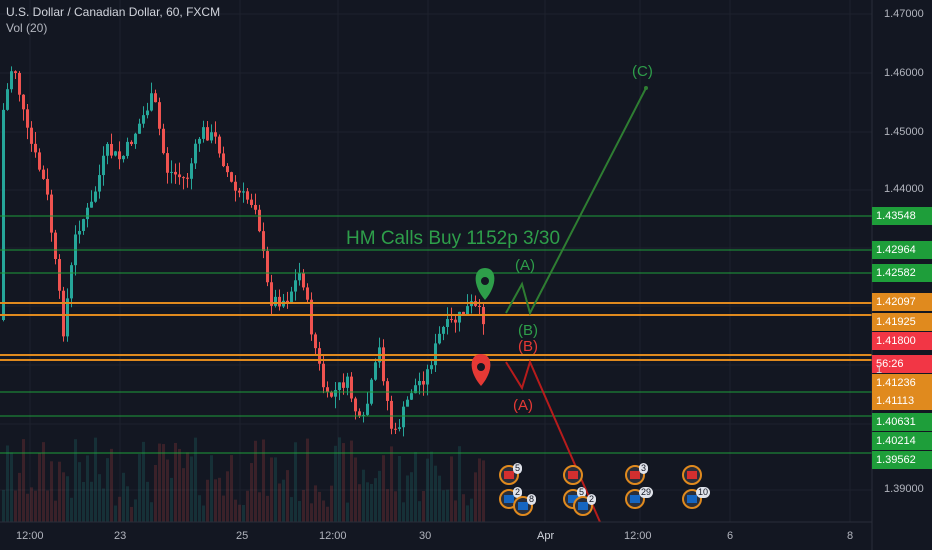 This screenshot has width=932, height=550. I want to click on canada-flag-icon, so click(509, 475).